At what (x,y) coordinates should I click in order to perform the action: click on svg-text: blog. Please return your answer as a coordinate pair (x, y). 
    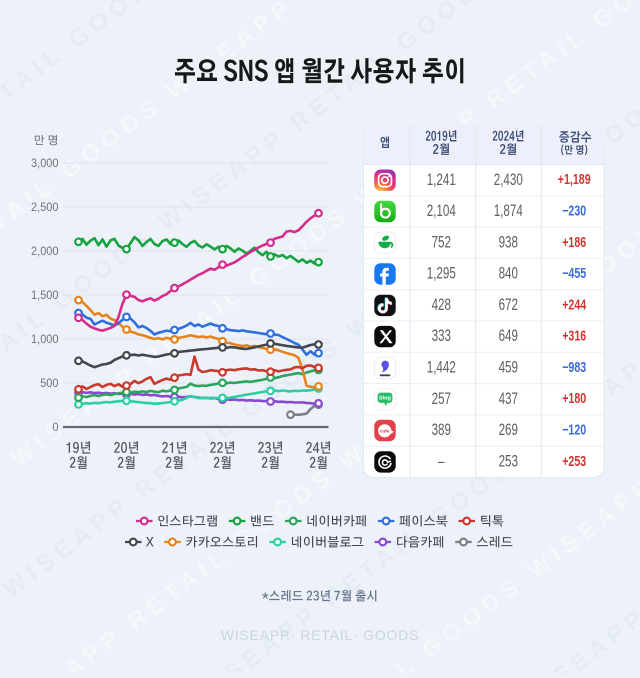
    Looking at the image, I should click on (385, 399).